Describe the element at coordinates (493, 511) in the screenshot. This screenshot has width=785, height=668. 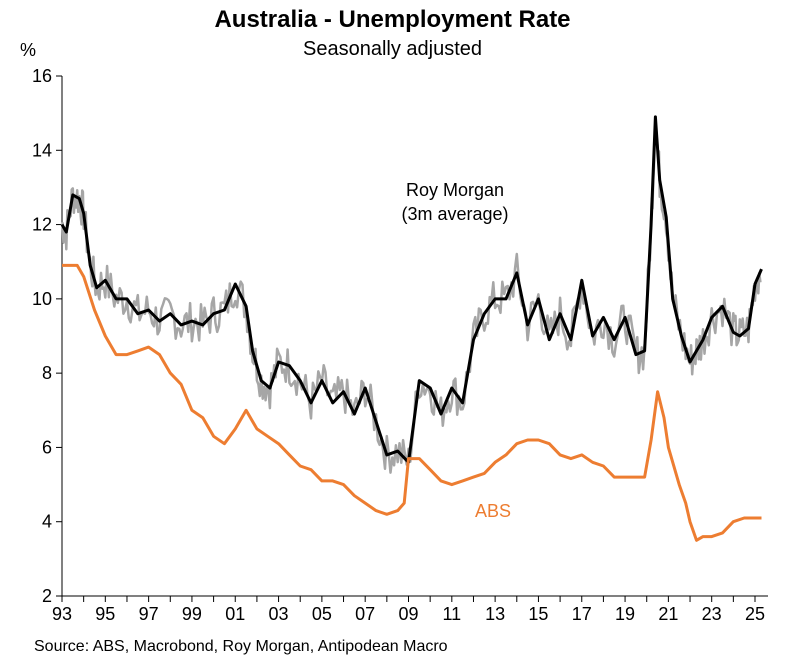
I see `abs-label: ABS` at that location.